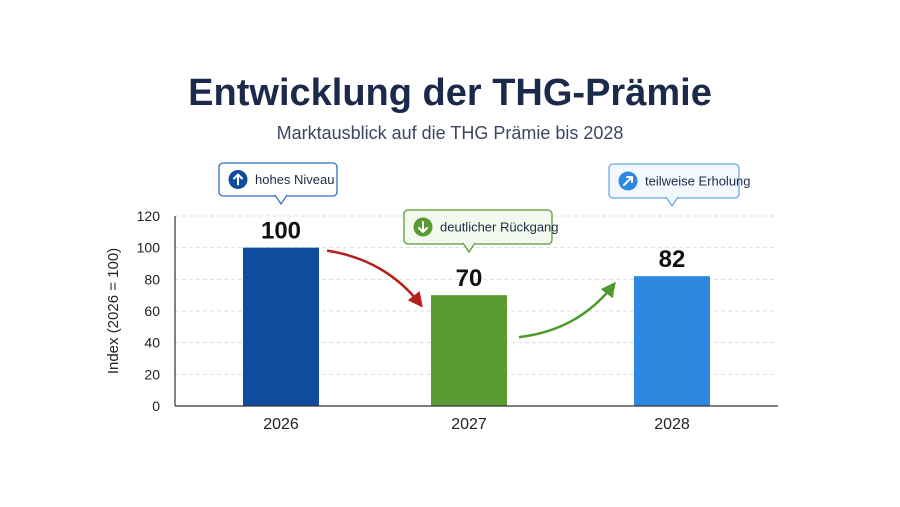 The image size is (900, 507). What do you see at coordinates (423, 227) in the screenshot?
I see `arrow-down-icon` at bounding box center [423, 227].